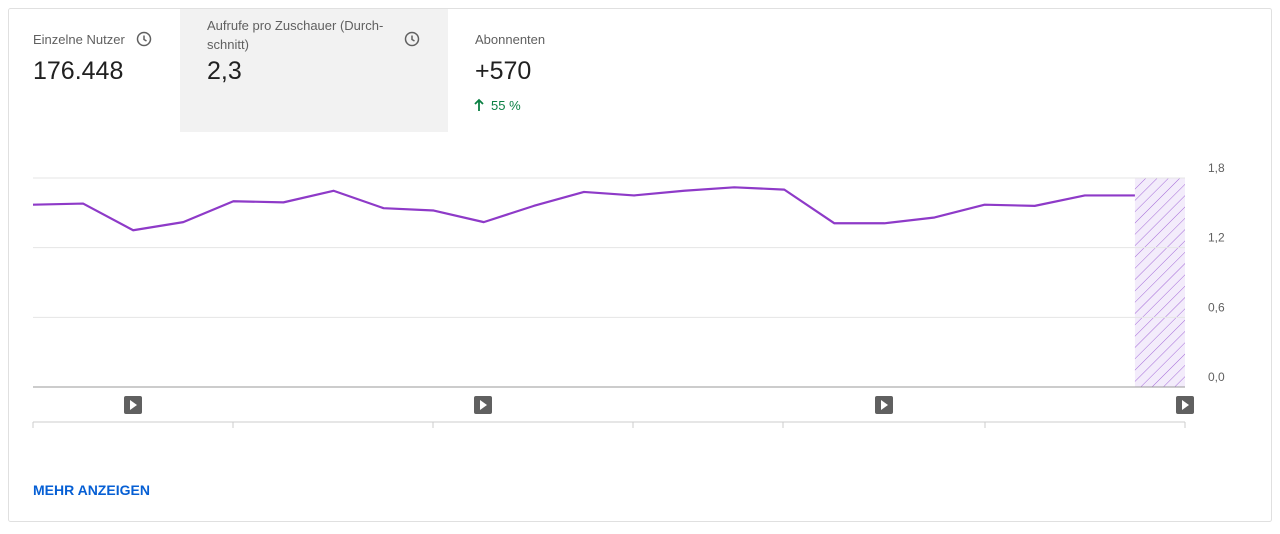  Describe the element at coordinates (1216, 307) in the screenshot. I see `y-tick-label: 0,6` at that location.